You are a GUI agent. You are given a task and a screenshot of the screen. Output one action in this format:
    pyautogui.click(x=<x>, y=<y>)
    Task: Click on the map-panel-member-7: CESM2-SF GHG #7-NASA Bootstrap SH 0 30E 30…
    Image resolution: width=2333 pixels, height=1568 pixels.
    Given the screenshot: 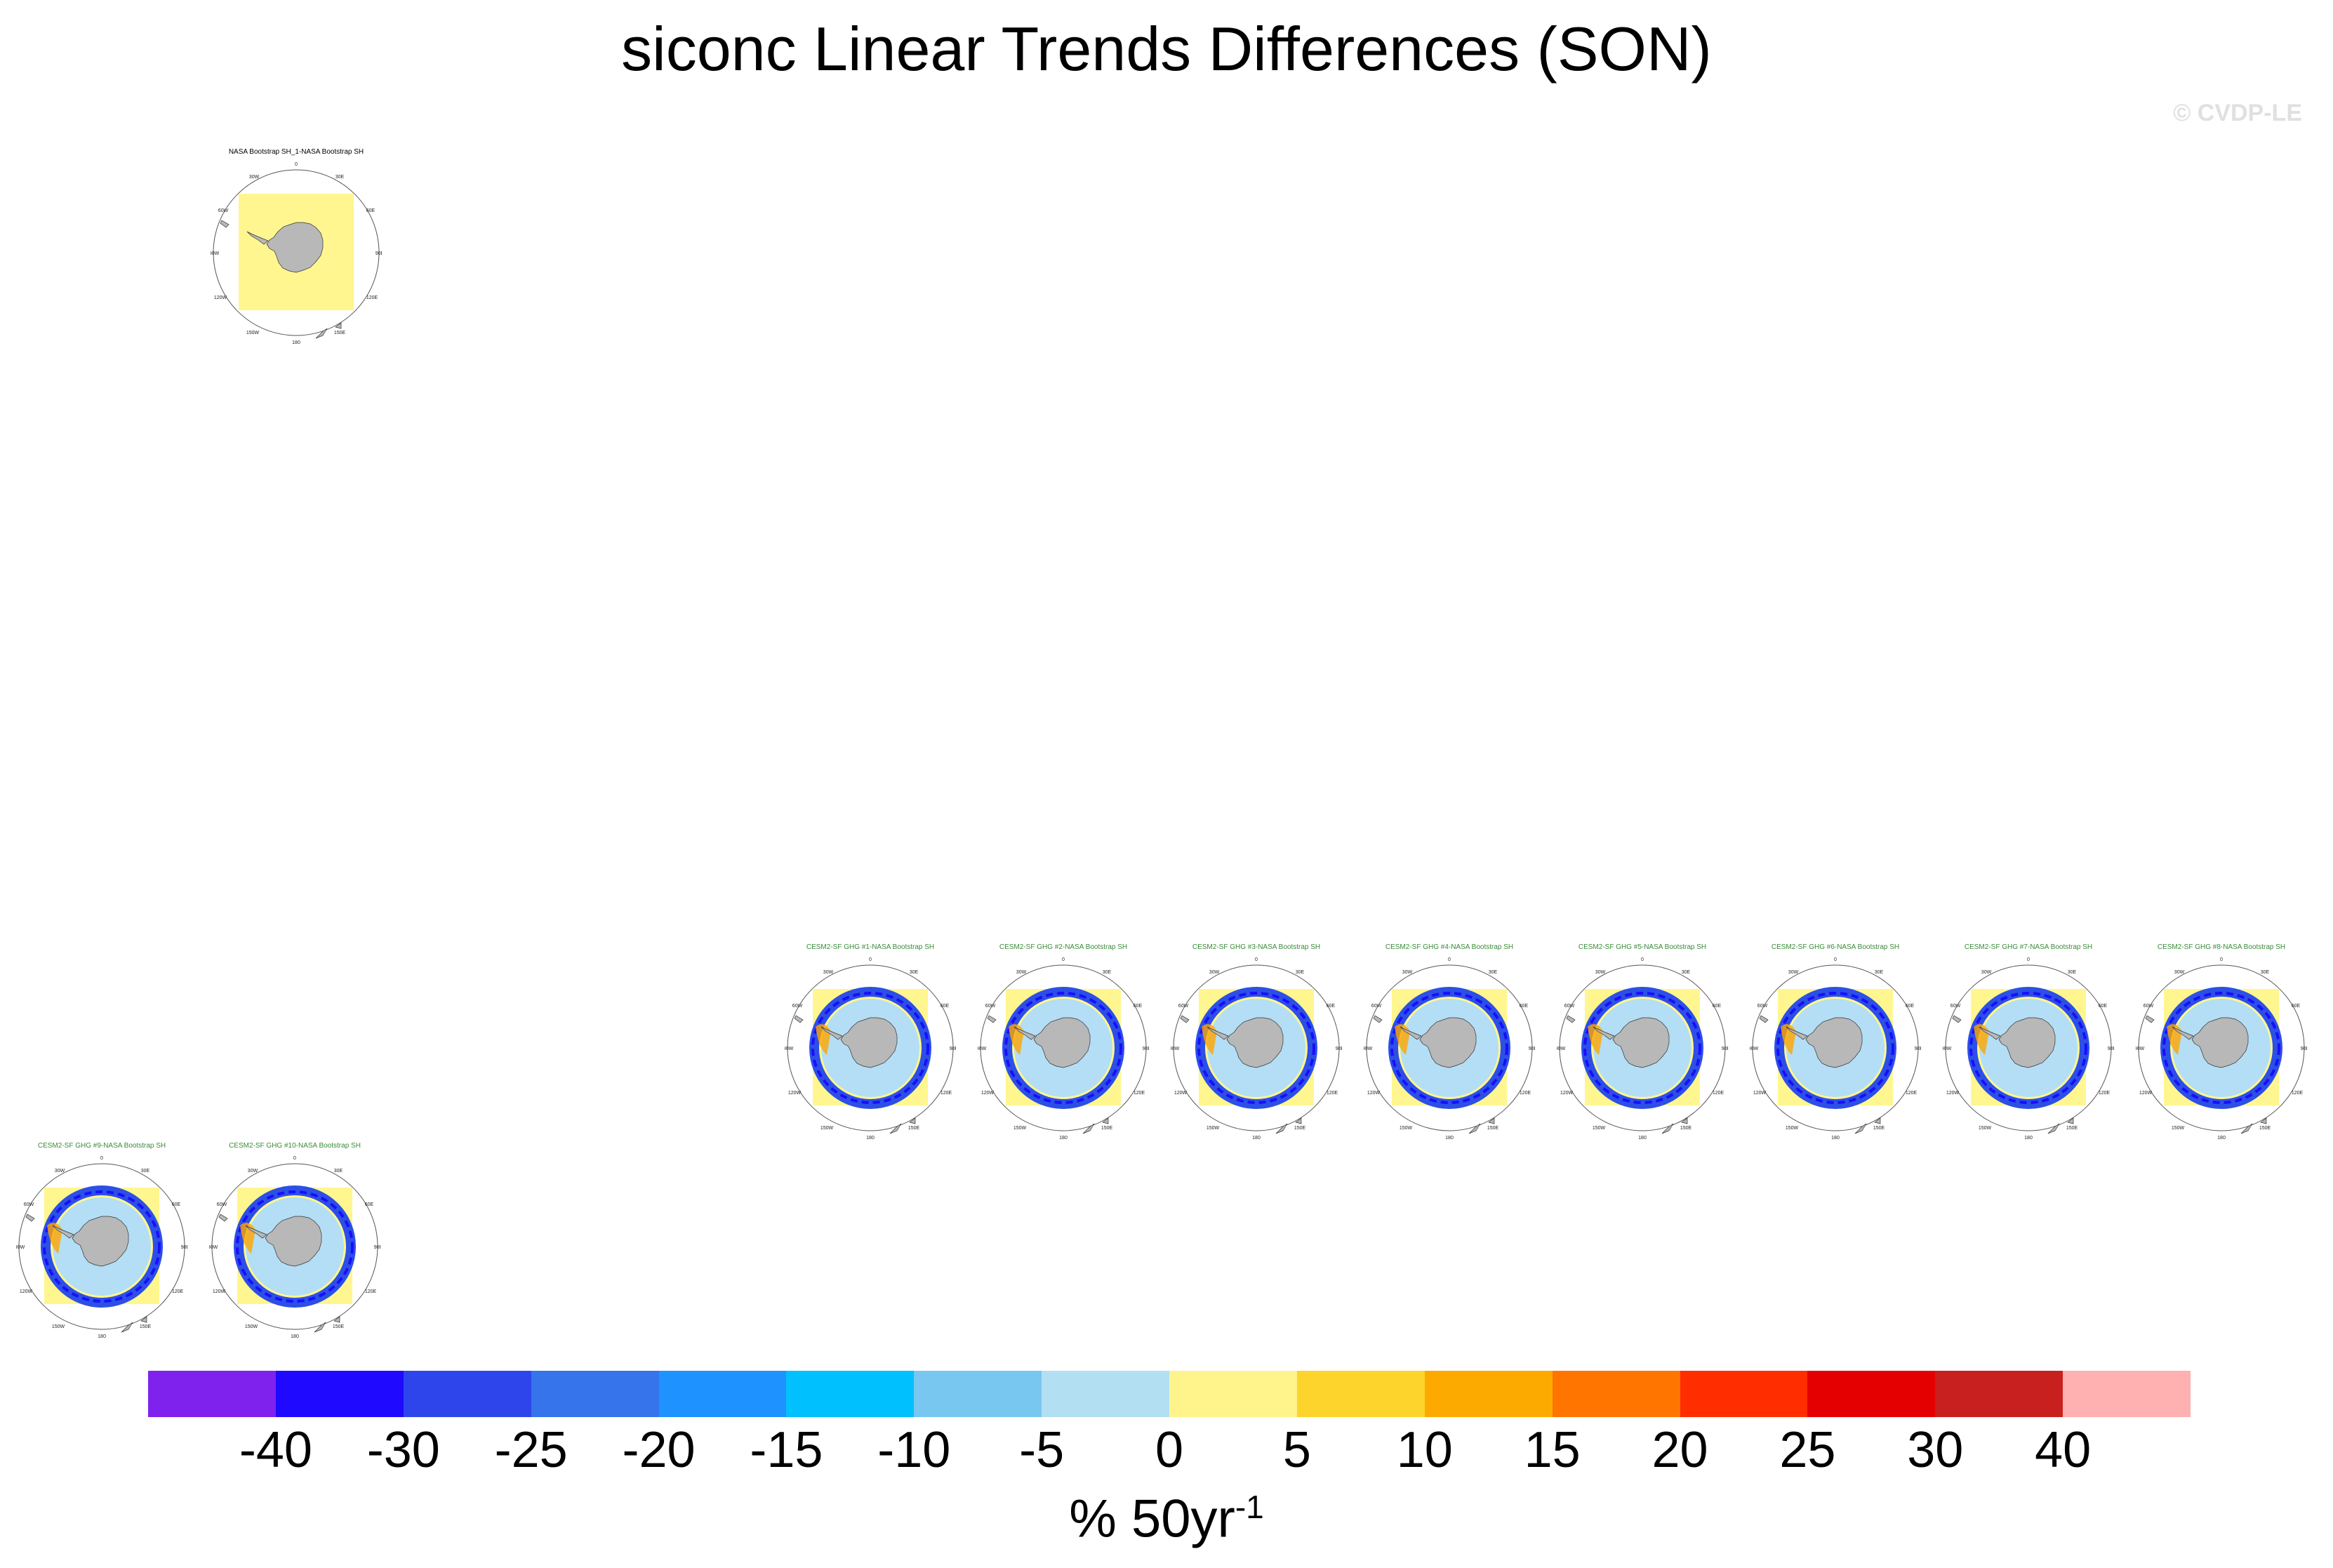 What is the action you would take?
    pyautogui.click(x=2028, y=1042)
    